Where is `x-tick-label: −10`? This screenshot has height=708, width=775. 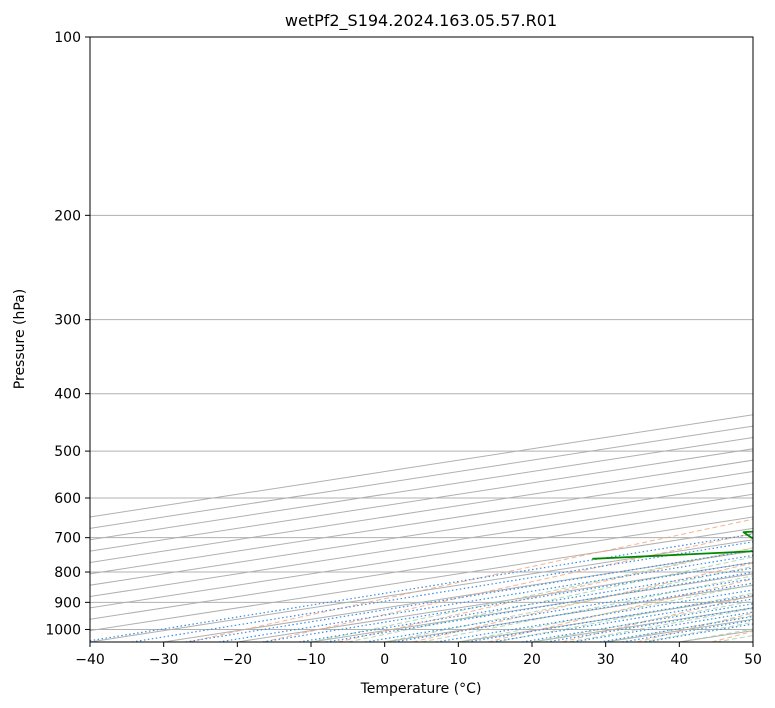 x-tick-label: −10 is located at coordinates (311, 660).